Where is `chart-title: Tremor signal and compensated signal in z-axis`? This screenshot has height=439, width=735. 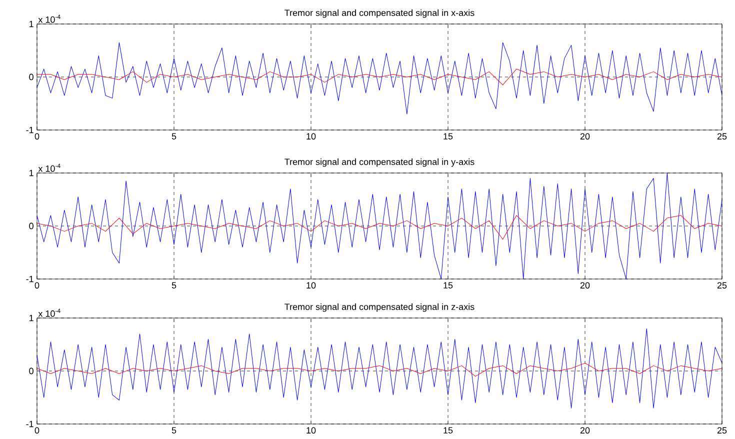 chart-title: Tremor signal and compensated signal in z-axis is located at coordinates (379, 307).